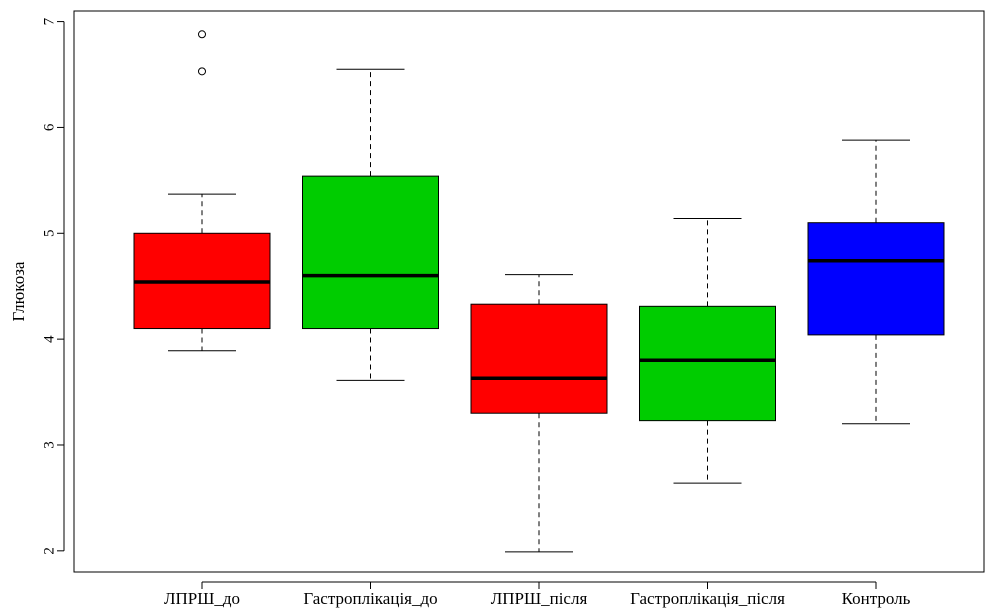 Image resolution: width=985 pixels, height=608 pixels. Describe the element at coordinates (202, 598) in the screenshot. I see `x-tick-label: ЛПРШ_до` at that location.